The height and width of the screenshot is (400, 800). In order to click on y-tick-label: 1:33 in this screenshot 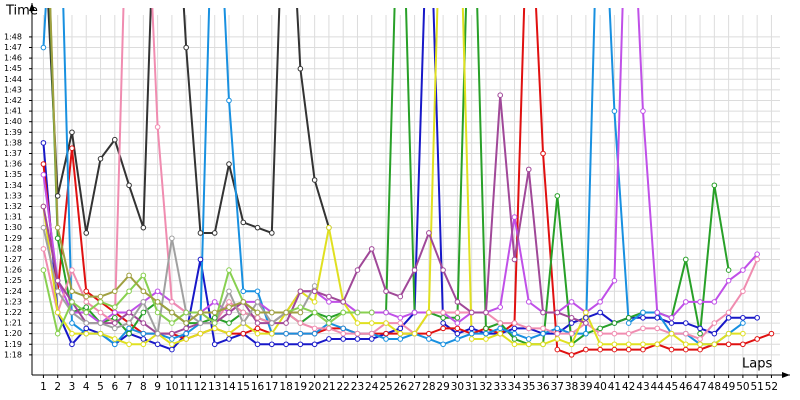, I will do `click(13, 195)`.